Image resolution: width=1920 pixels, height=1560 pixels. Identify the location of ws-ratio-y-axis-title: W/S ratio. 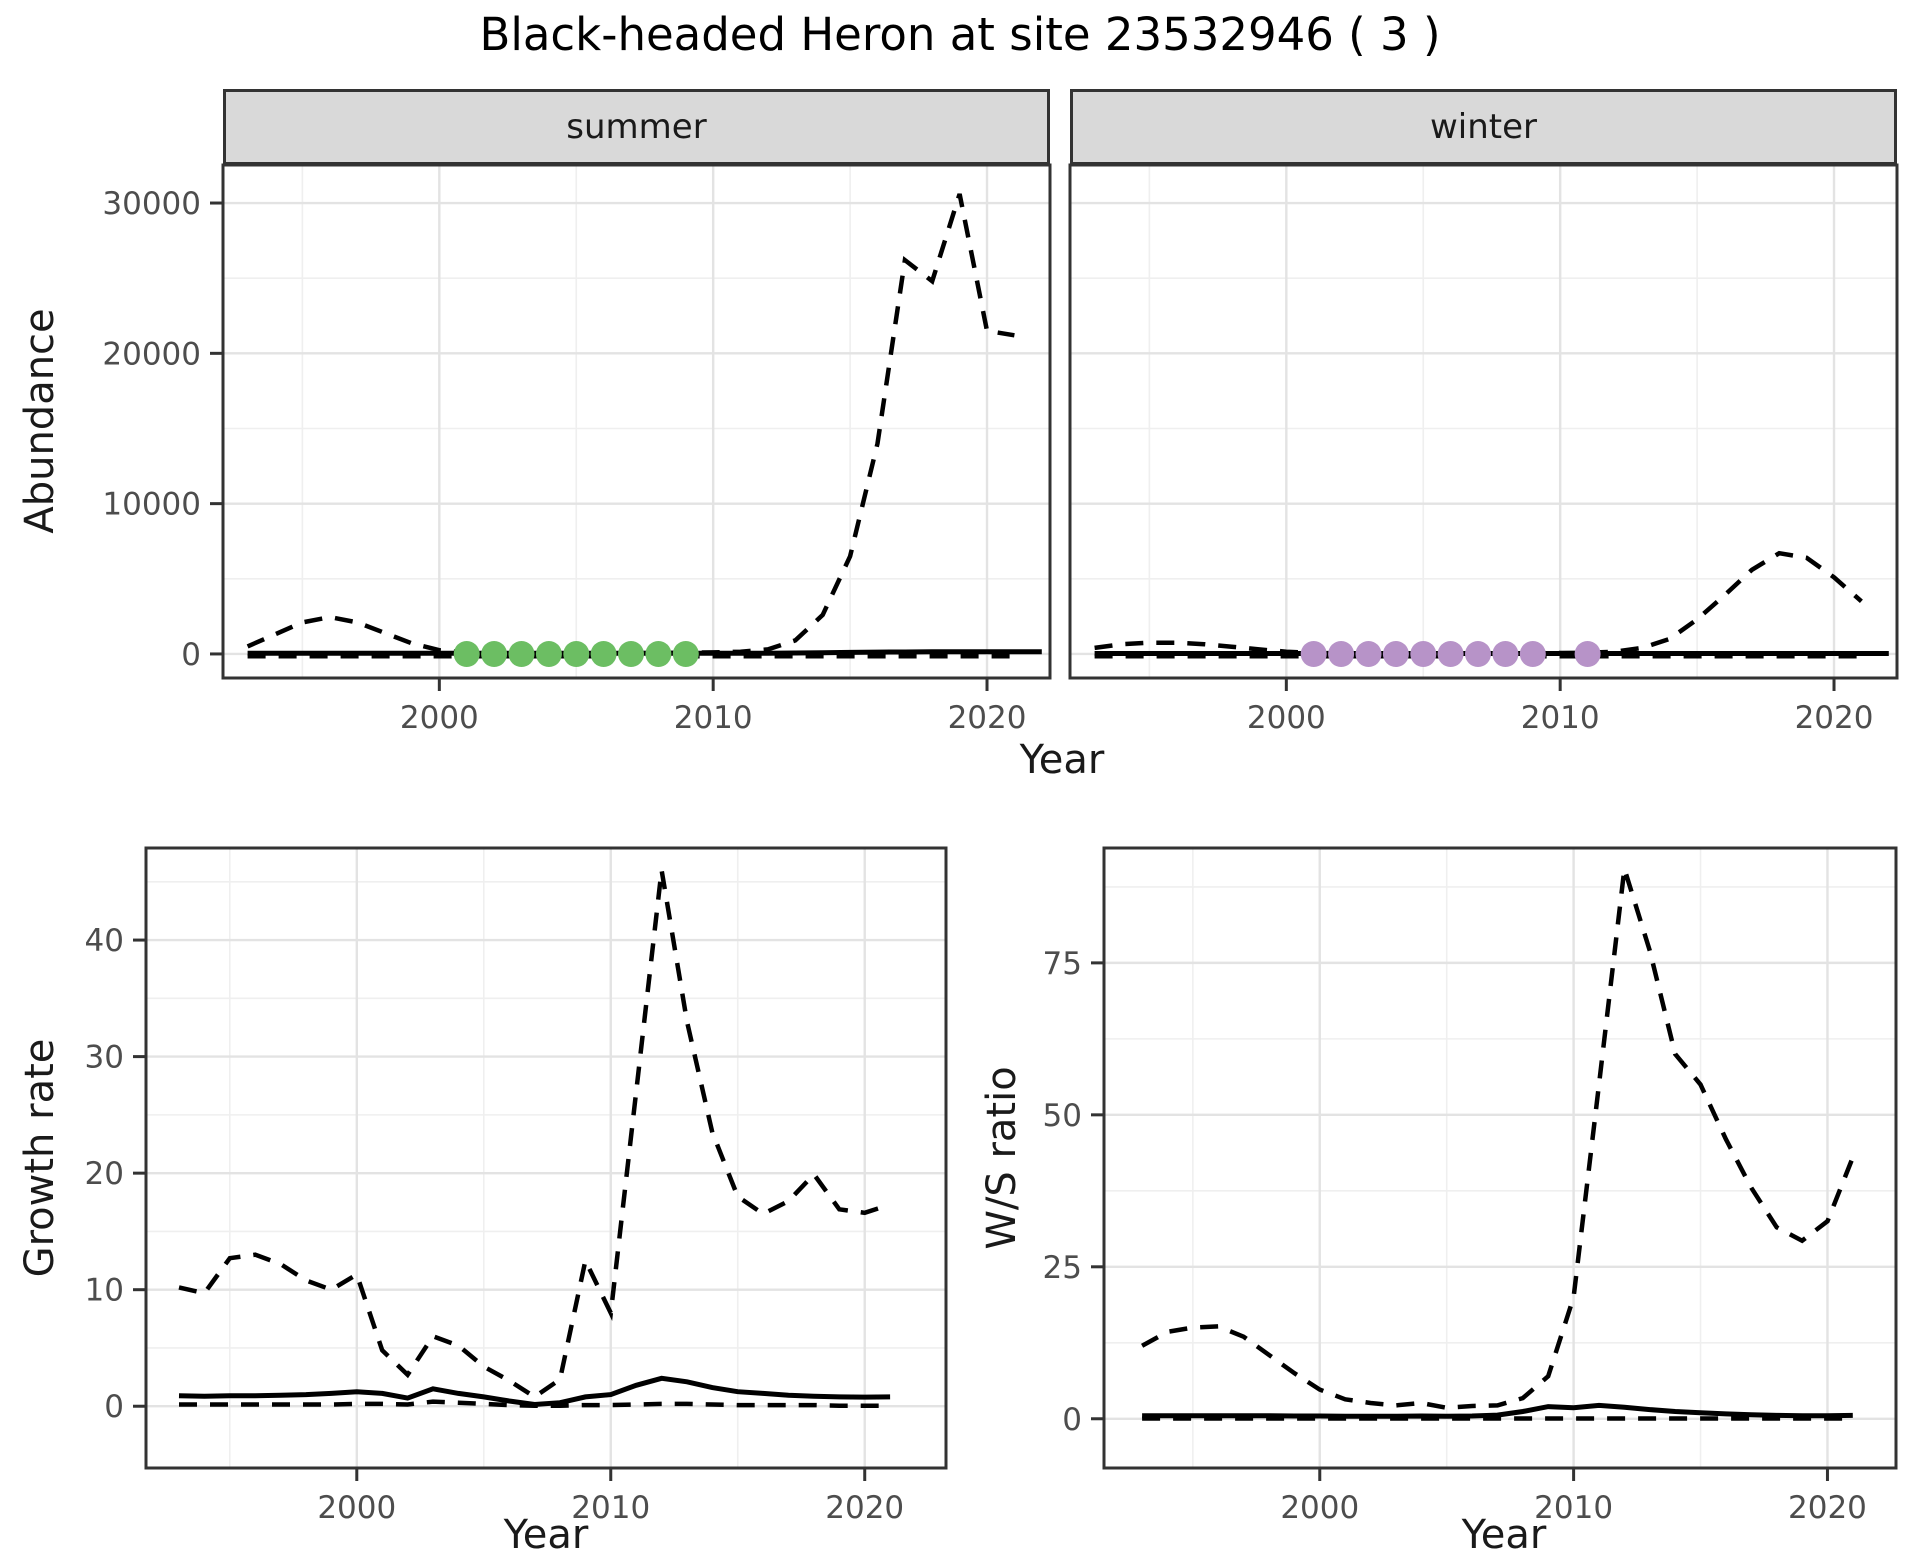
(1002, 1158).